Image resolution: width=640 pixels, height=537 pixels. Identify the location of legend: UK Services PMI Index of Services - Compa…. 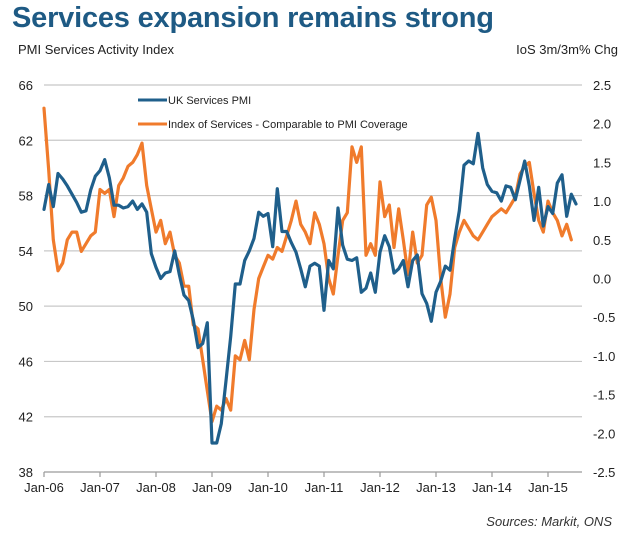
(273, 113).